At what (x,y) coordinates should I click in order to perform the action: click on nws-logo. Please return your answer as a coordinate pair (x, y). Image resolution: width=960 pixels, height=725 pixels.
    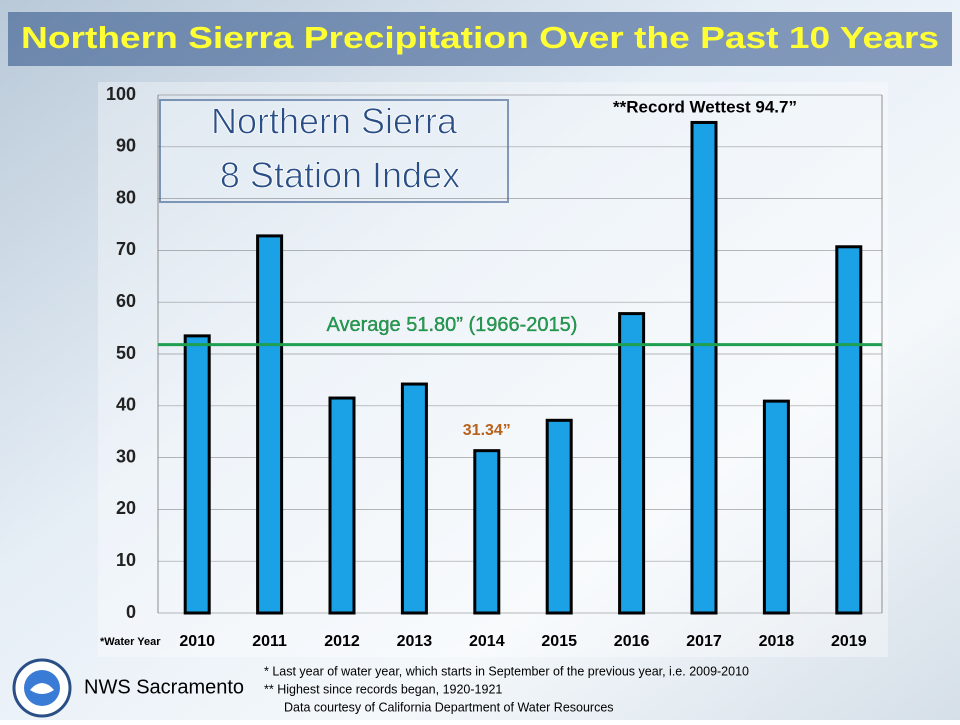
    Looking at the image, I should click on (42, 688).